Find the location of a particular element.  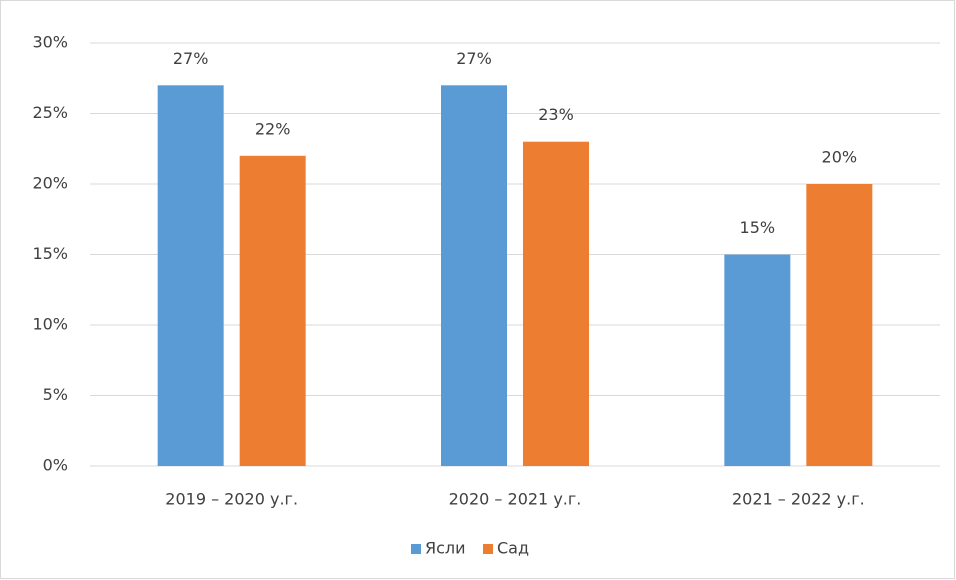

y-tick-label: 10% is located at coordinates (50, 324).